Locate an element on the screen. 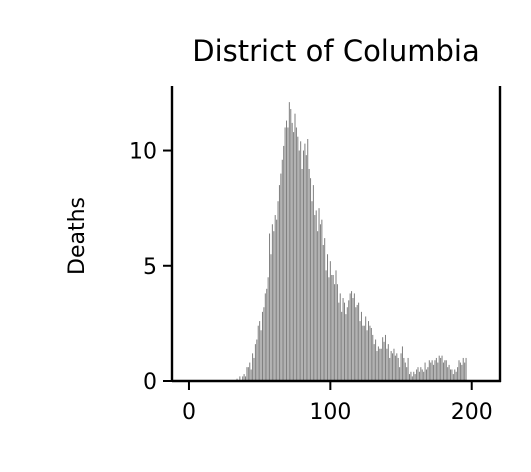 The image size is (531, 472). x-tick-label: 100 is located at coordinates (330, 412).